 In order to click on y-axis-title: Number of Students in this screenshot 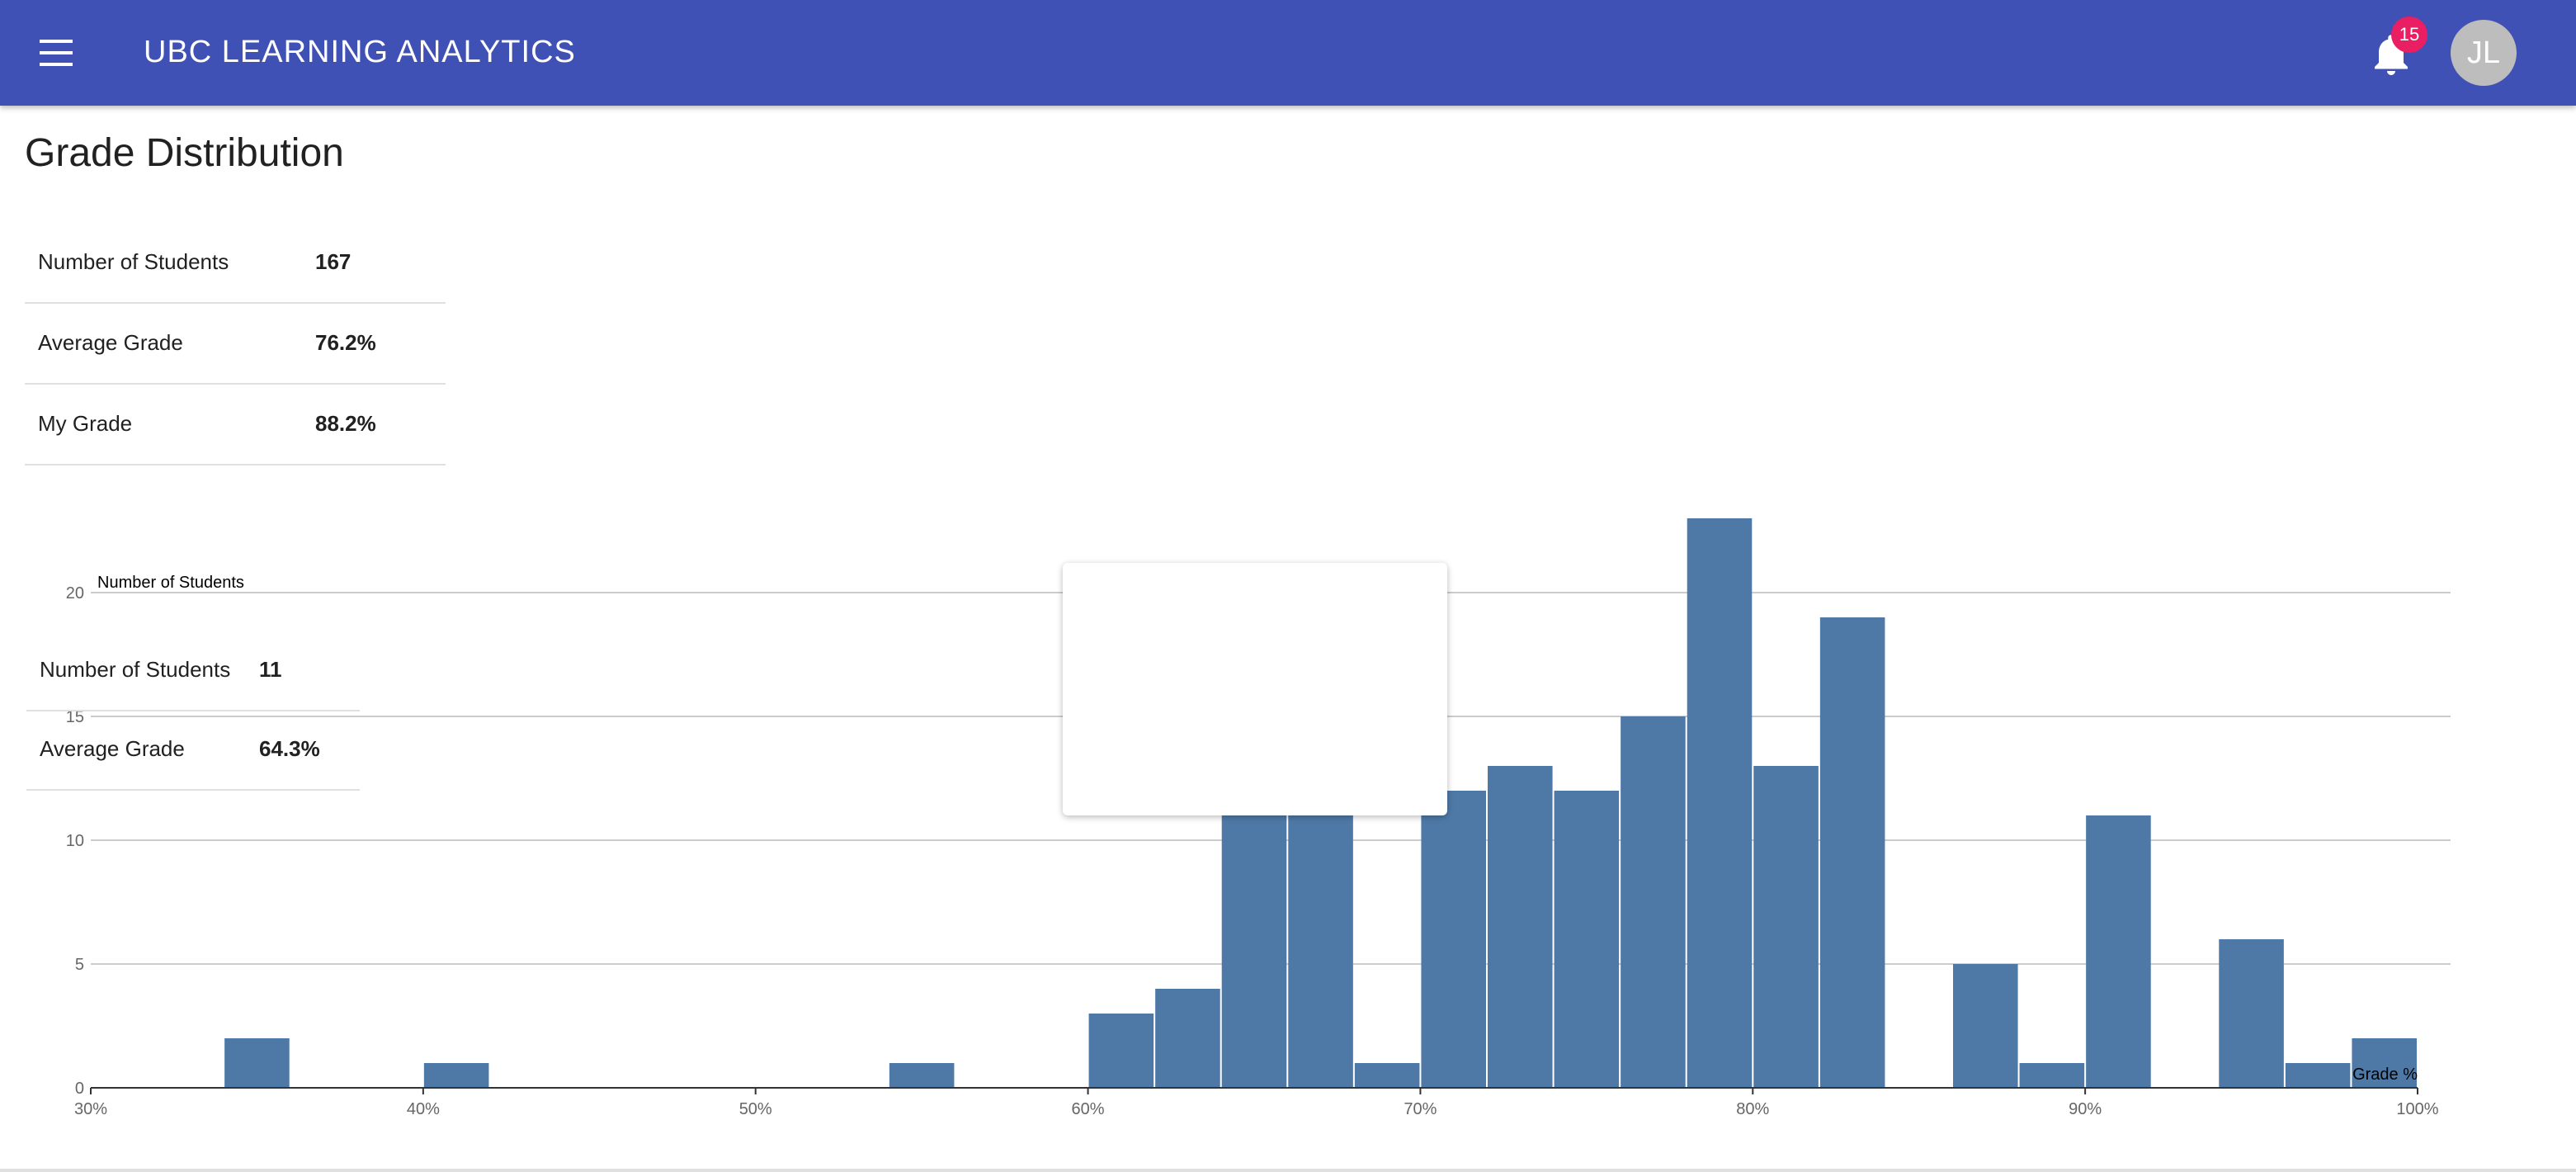, I will do `click(170, 583)`.